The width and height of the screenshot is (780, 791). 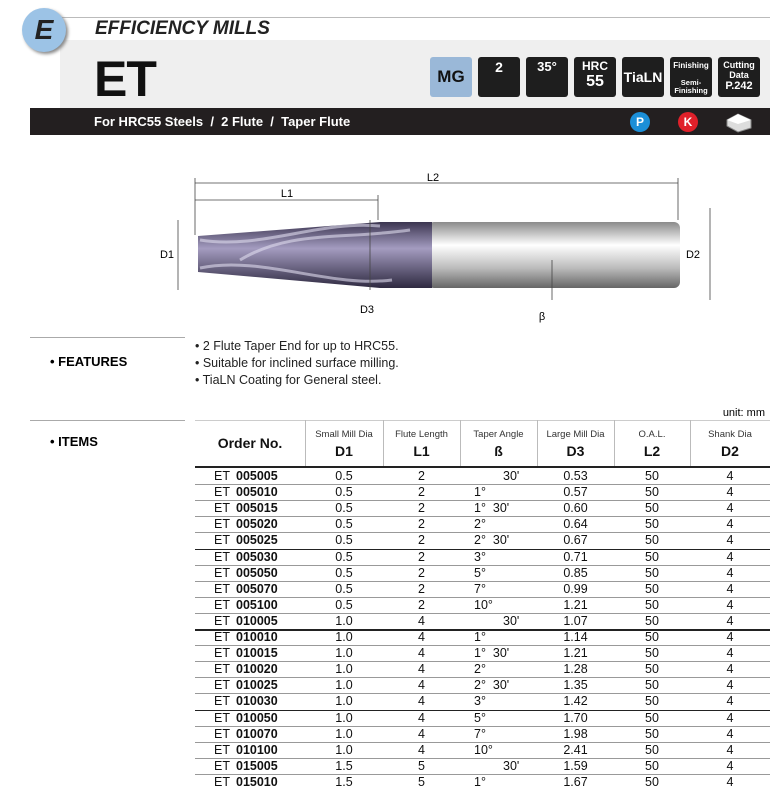 What do you see at coordinates (730, 434) in the screenshot?
I see `column-sub: Shank Dia` at bounding box center [730, 434].